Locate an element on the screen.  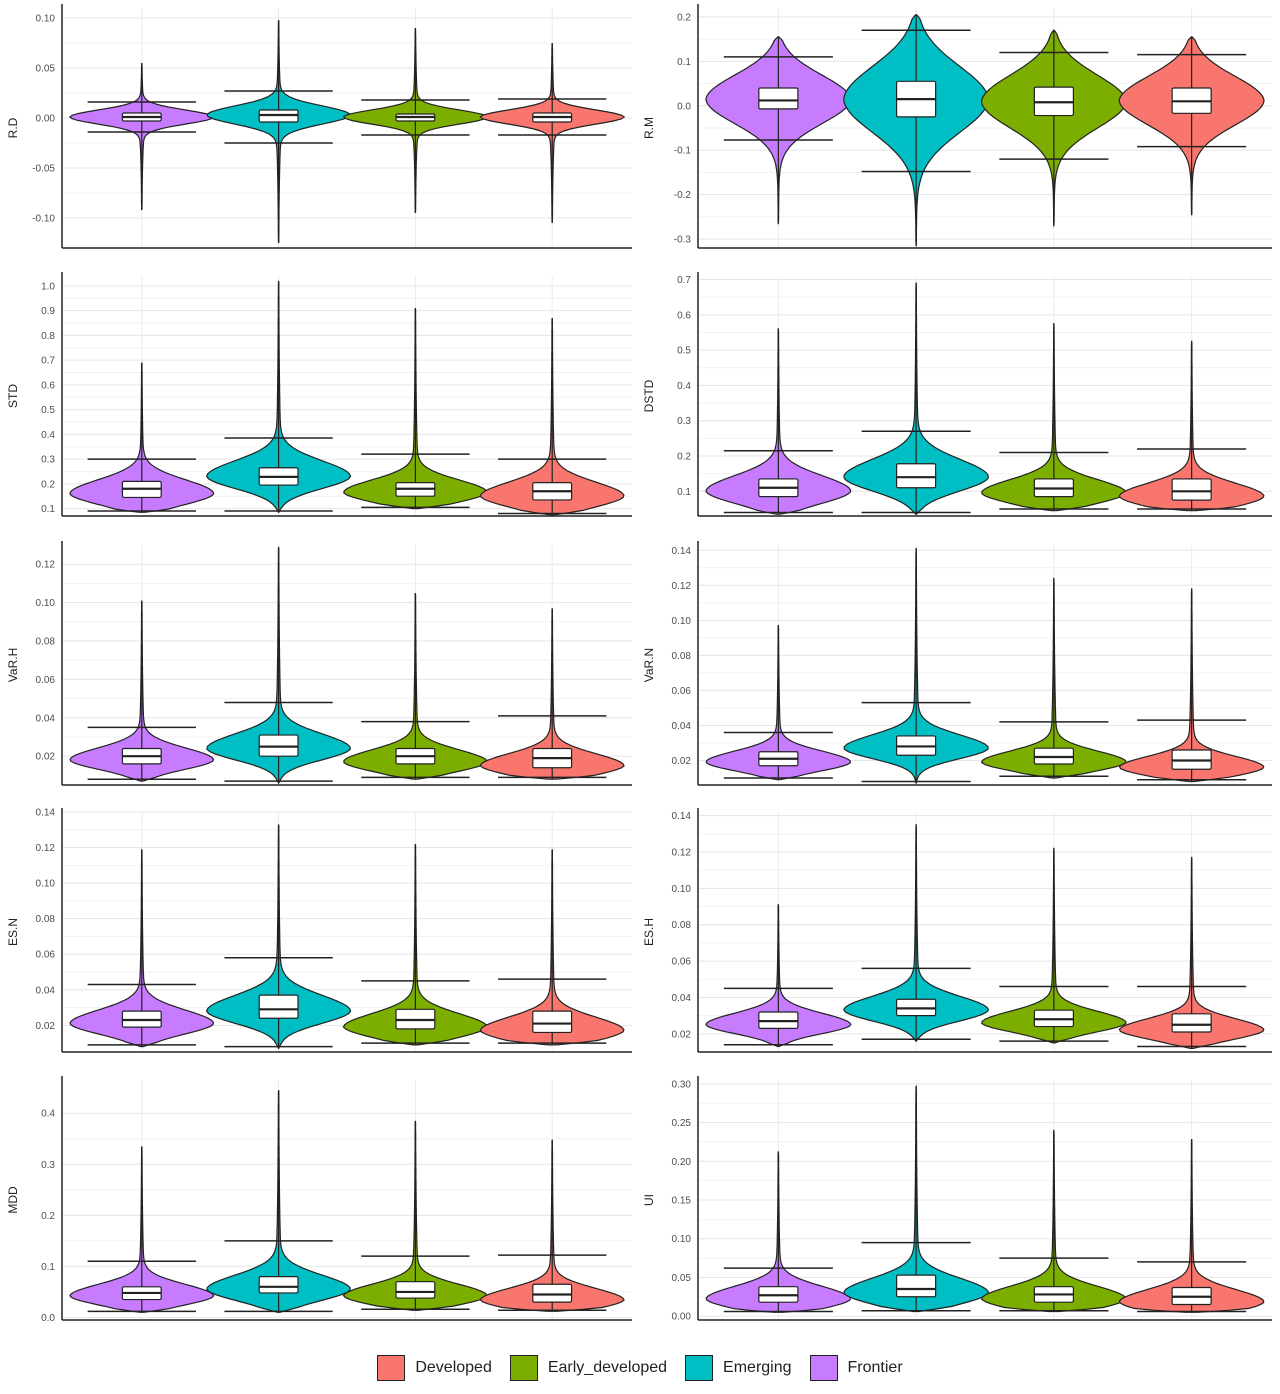
panel-es-h: 0.02 0.04 0.06 0.08 0.10 0.12 0.14 ES.H is located at coordinates (957, 930).